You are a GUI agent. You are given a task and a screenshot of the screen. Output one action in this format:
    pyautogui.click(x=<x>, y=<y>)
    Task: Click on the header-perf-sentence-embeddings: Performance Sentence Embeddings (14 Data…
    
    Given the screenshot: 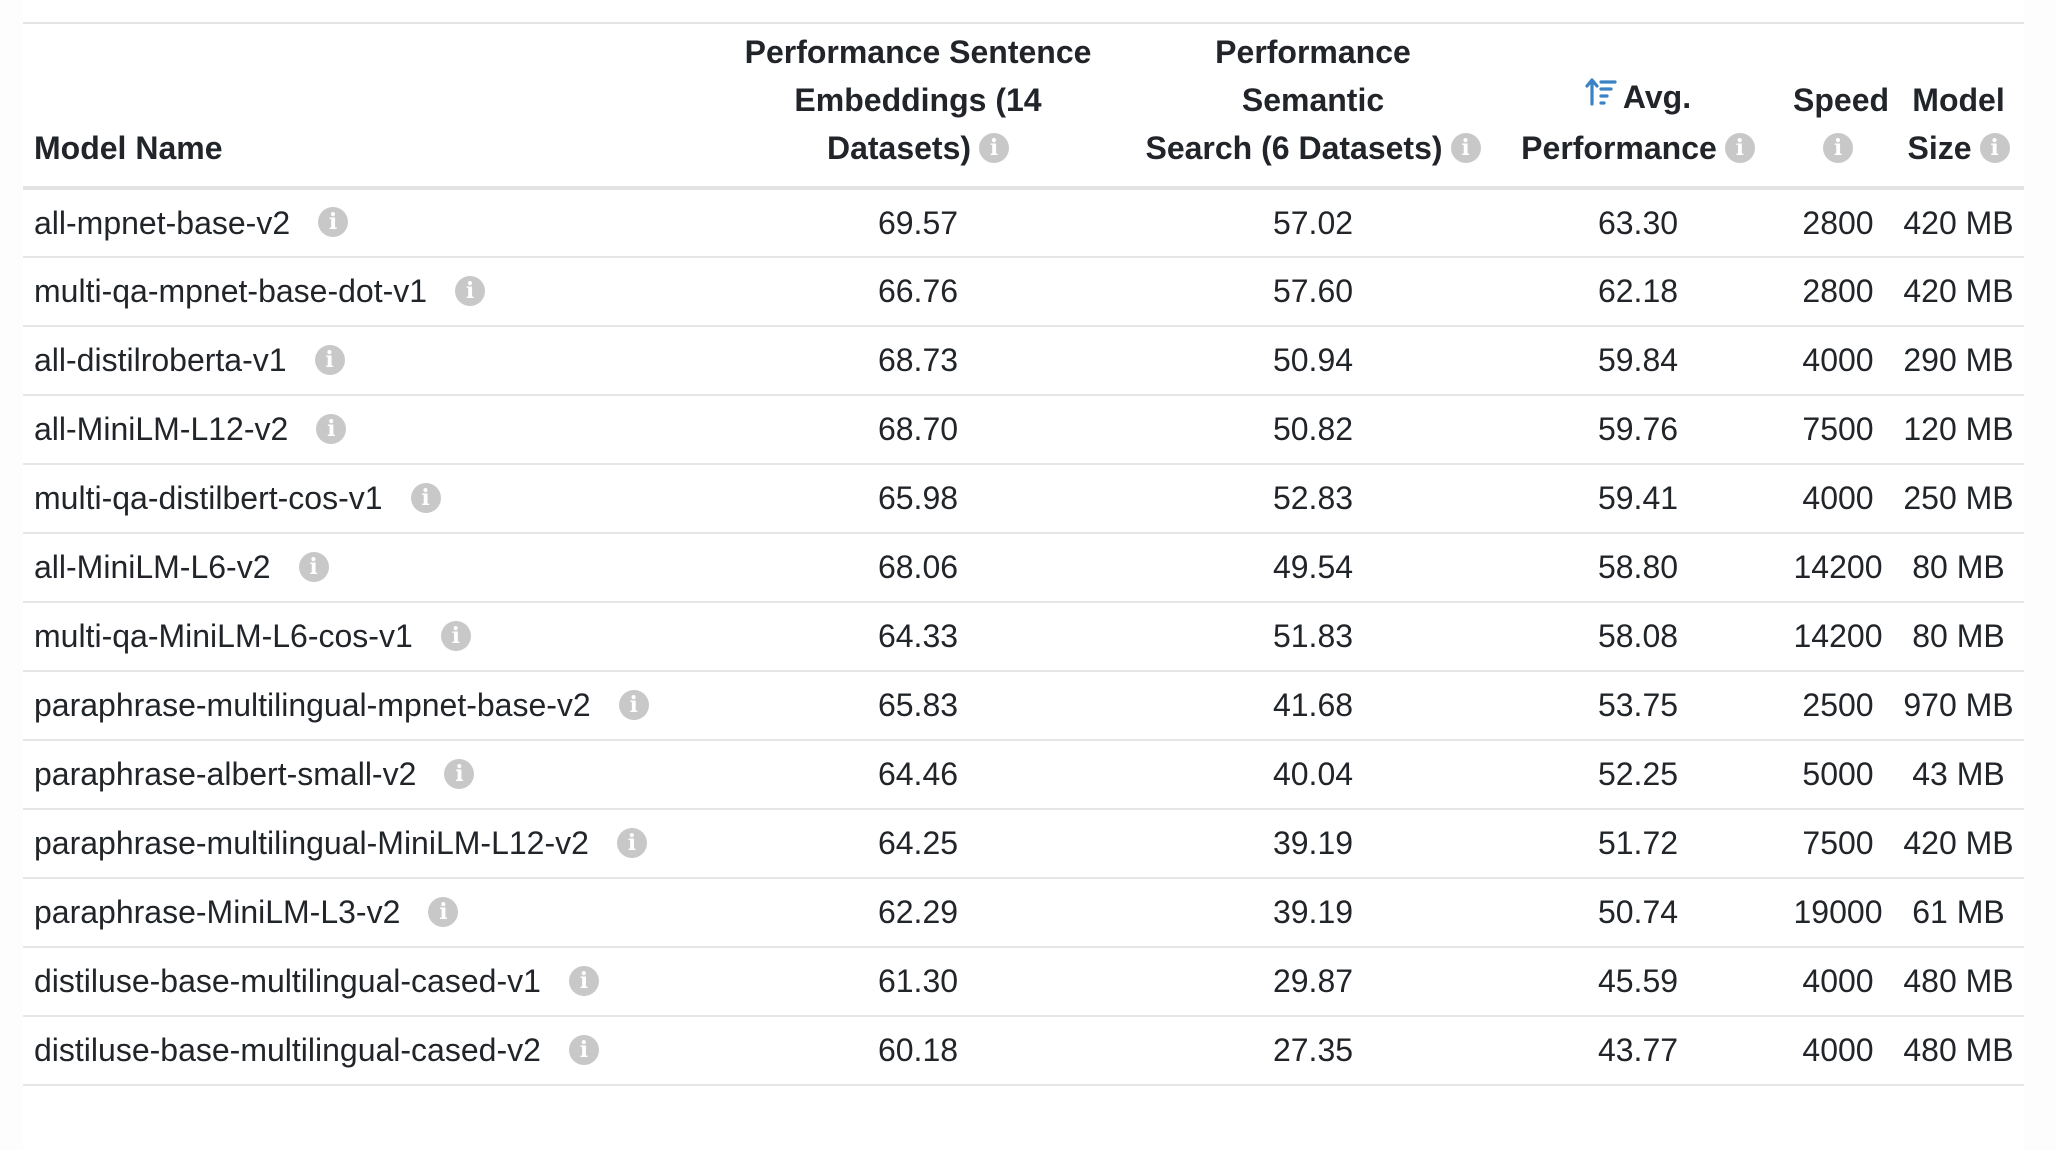 What is the action you would take?
    pyautogui.click(x=918, y=107)
    